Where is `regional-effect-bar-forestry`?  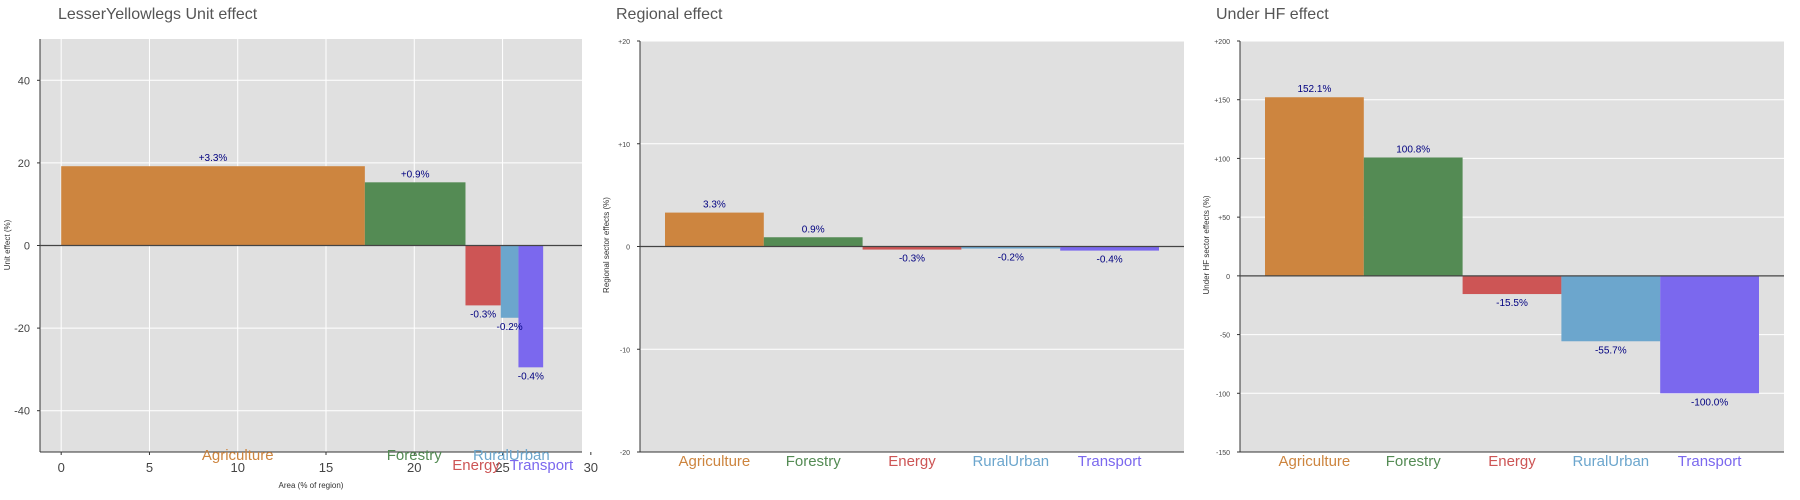 regional-effect-bar-forestry is located at coordinates (813, 242).